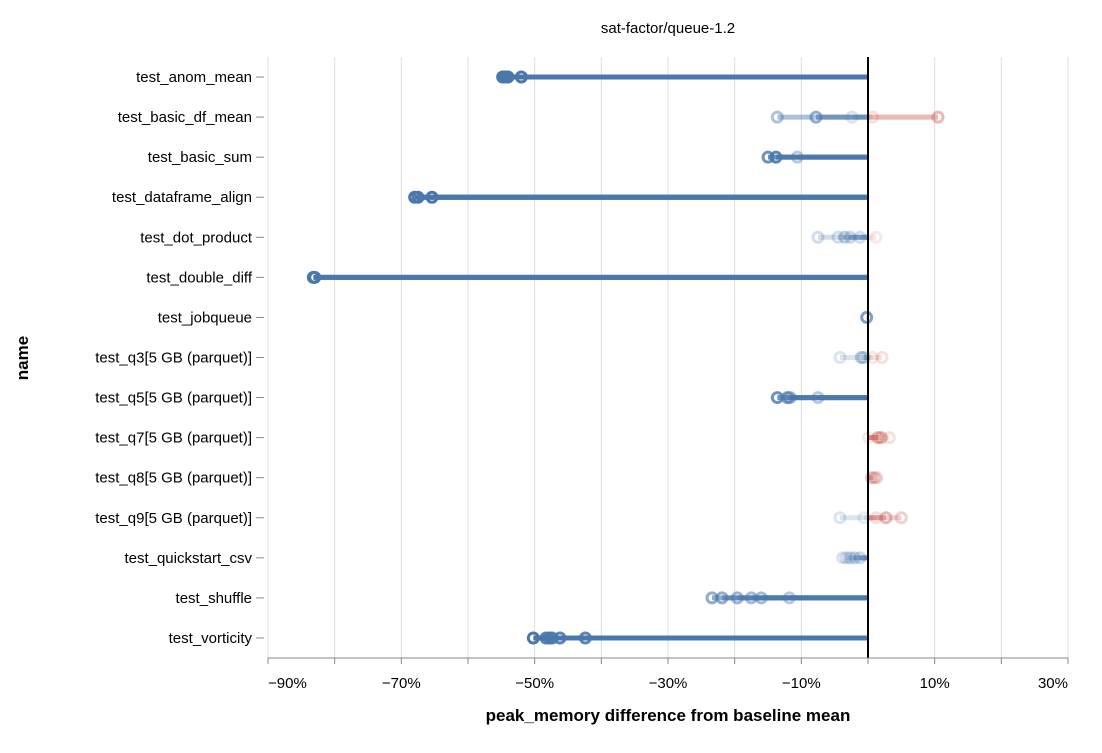 This screenshot has width=1102, height=753. Describe the element at coordinates (211, 638) in the screenshot. I see `y-tick-label: test_vorticity` at that location.